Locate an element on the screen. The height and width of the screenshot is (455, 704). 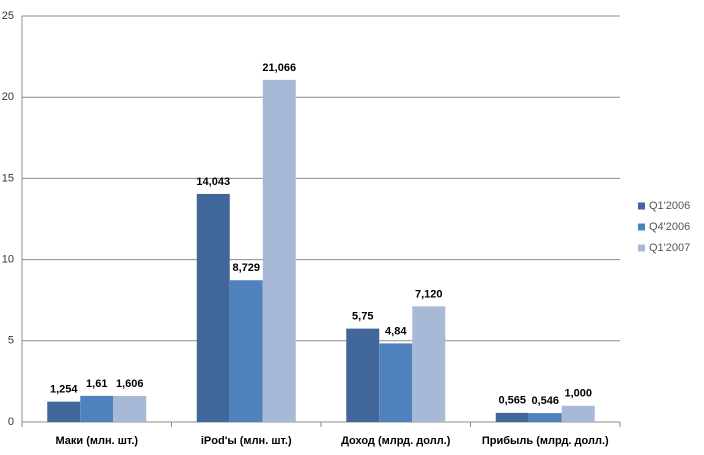
legend-label: Q4'2006 is located at coordinates (669, 227).